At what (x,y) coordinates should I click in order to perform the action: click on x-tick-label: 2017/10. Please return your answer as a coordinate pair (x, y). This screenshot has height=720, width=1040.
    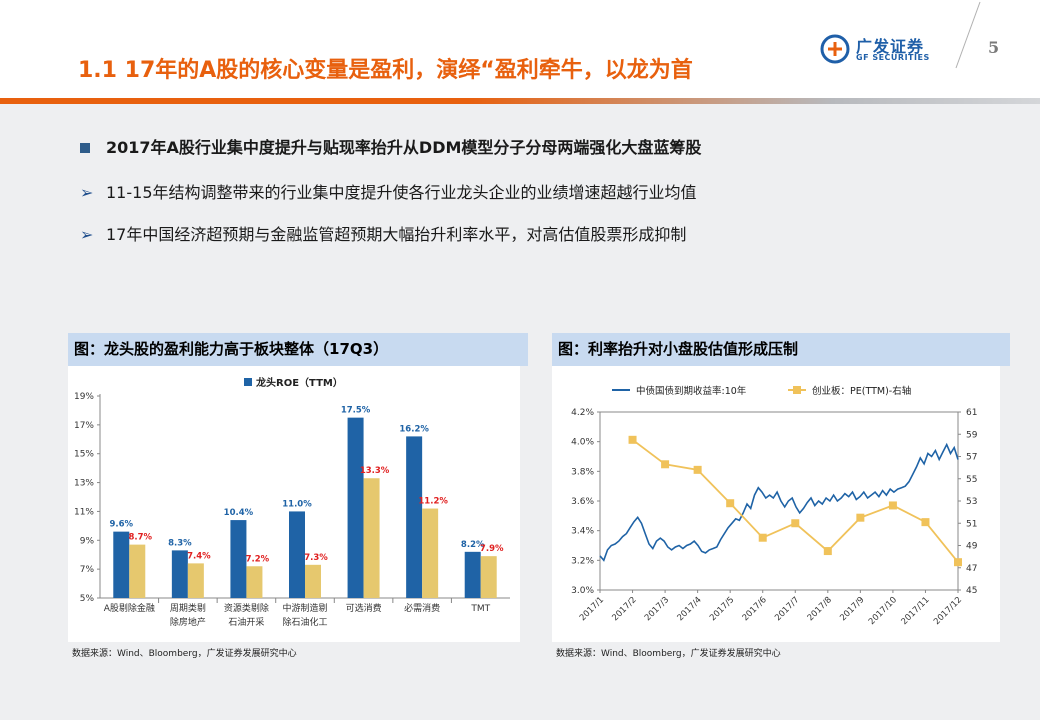
    Looking at the image, I should click on (883, 611).